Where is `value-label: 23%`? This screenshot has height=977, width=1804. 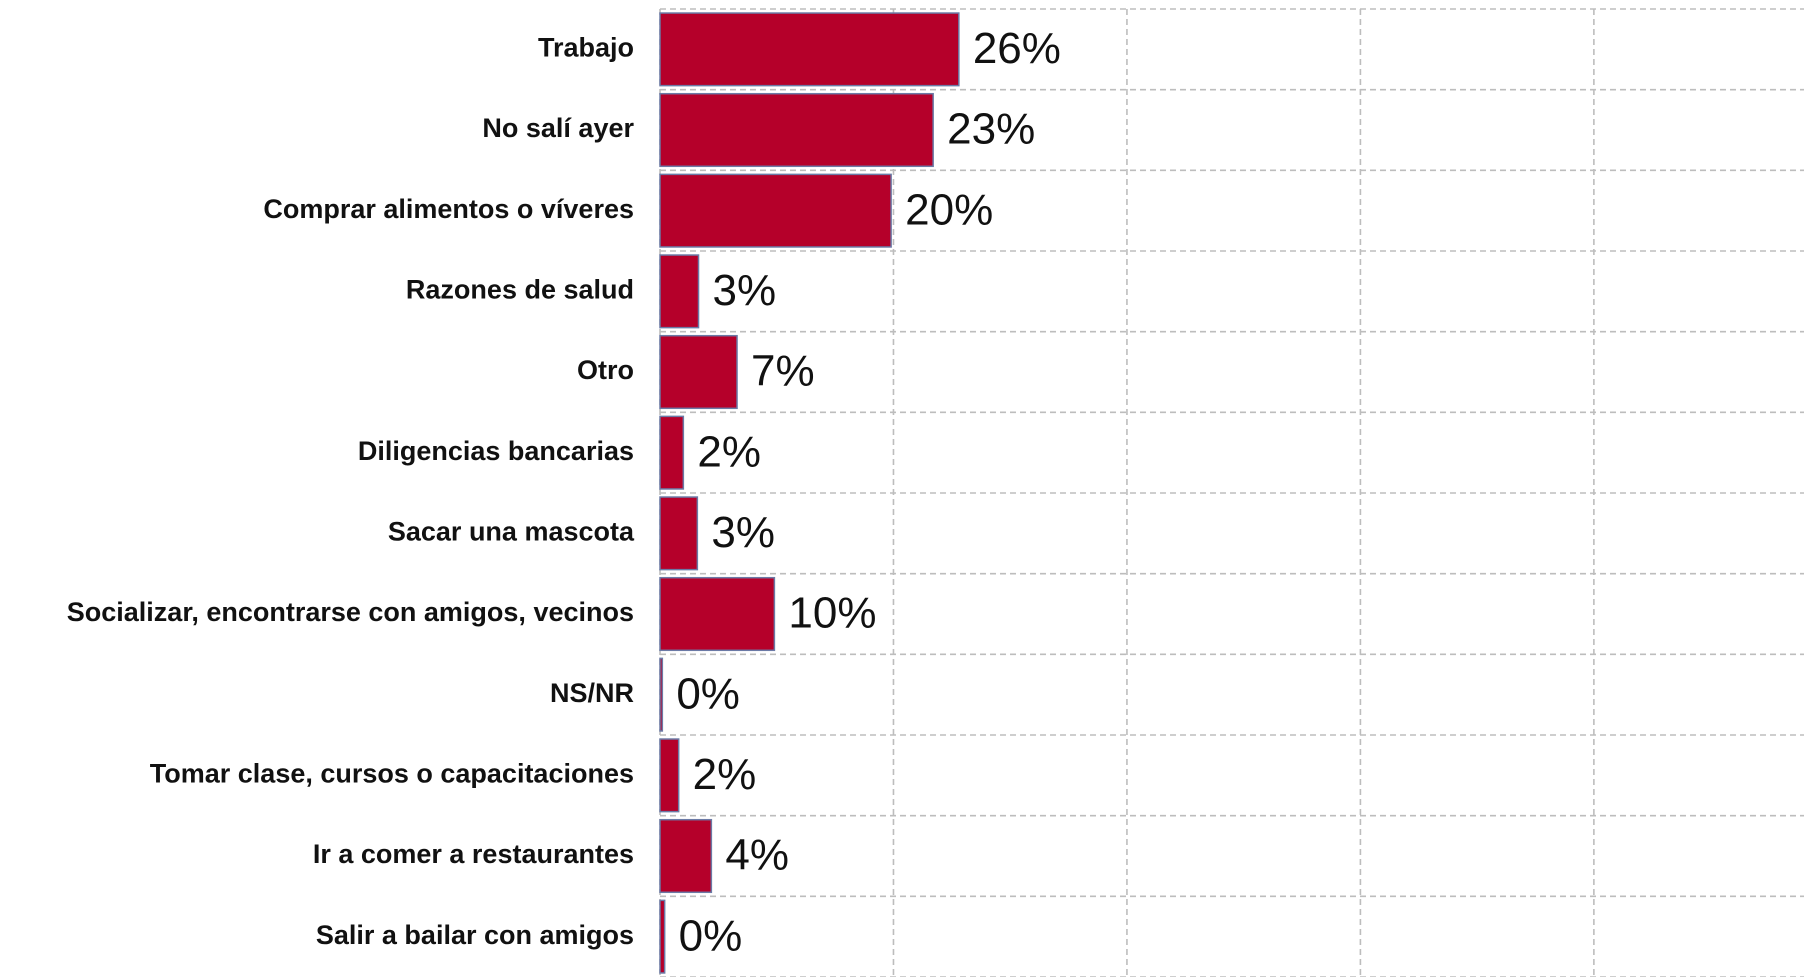 value-label: 23% is located at coordinates (991, 129).